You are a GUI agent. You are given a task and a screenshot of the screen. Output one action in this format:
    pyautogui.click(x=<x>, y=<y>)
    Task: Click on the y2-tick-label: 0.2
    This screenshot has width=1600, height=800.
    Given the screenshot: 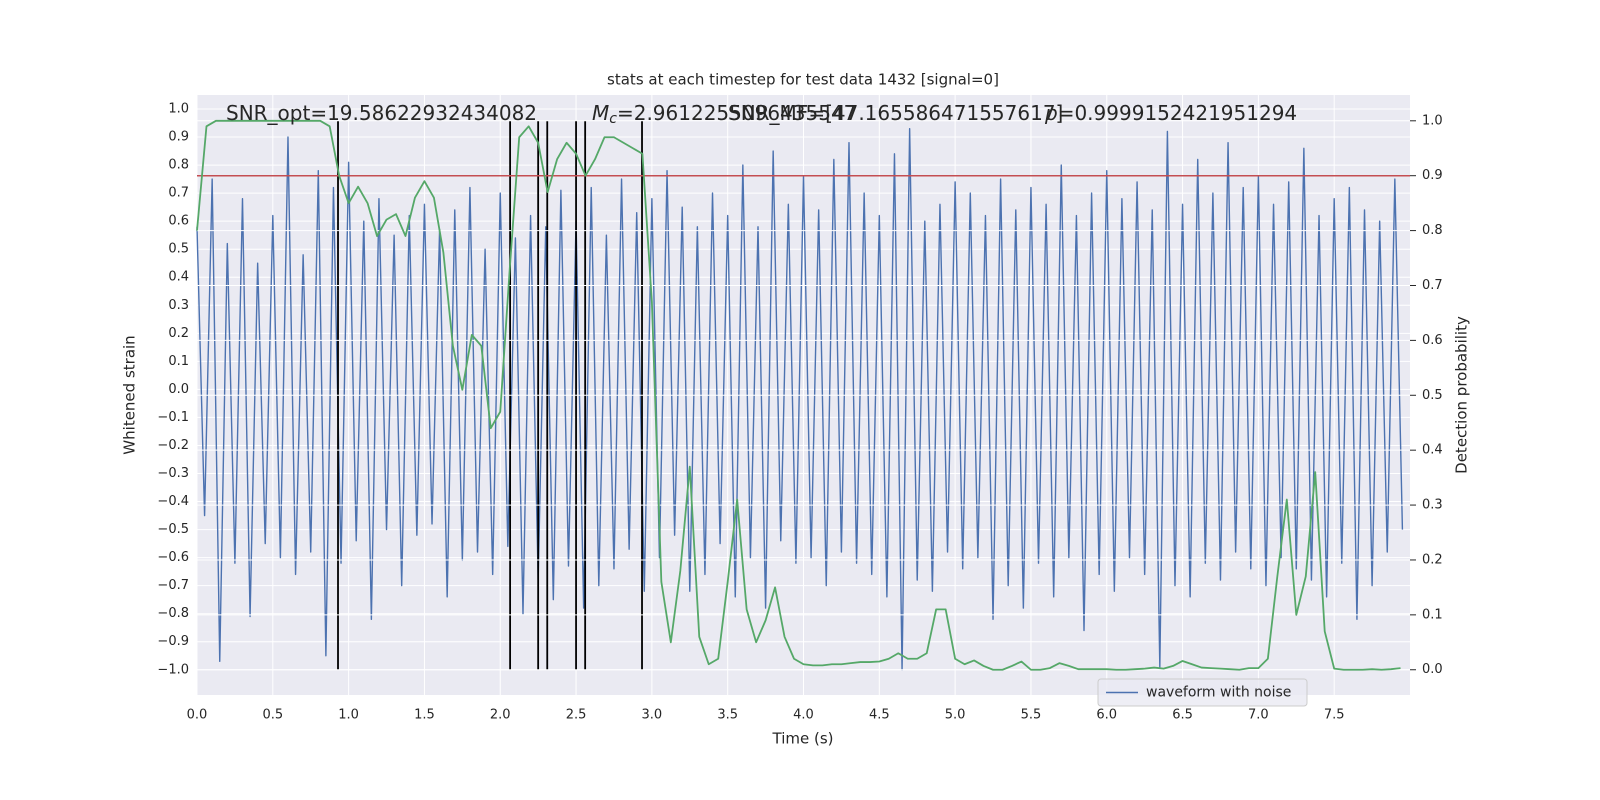 What is the action you would take?
    pyautogui.click(x=1432, y=559)
    